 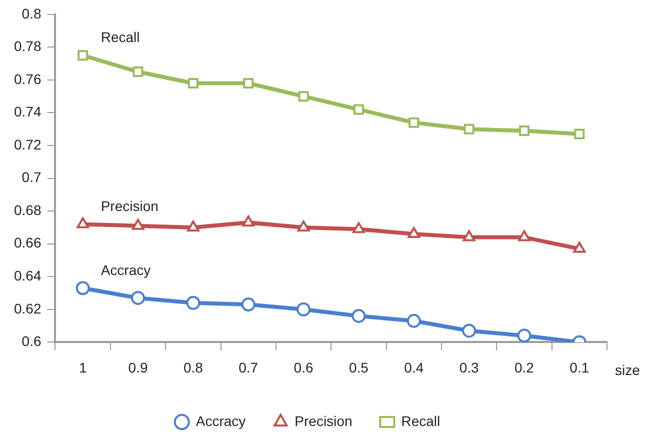 I want to click on x-tick-label: 0.7, so click(x=248, y=367).